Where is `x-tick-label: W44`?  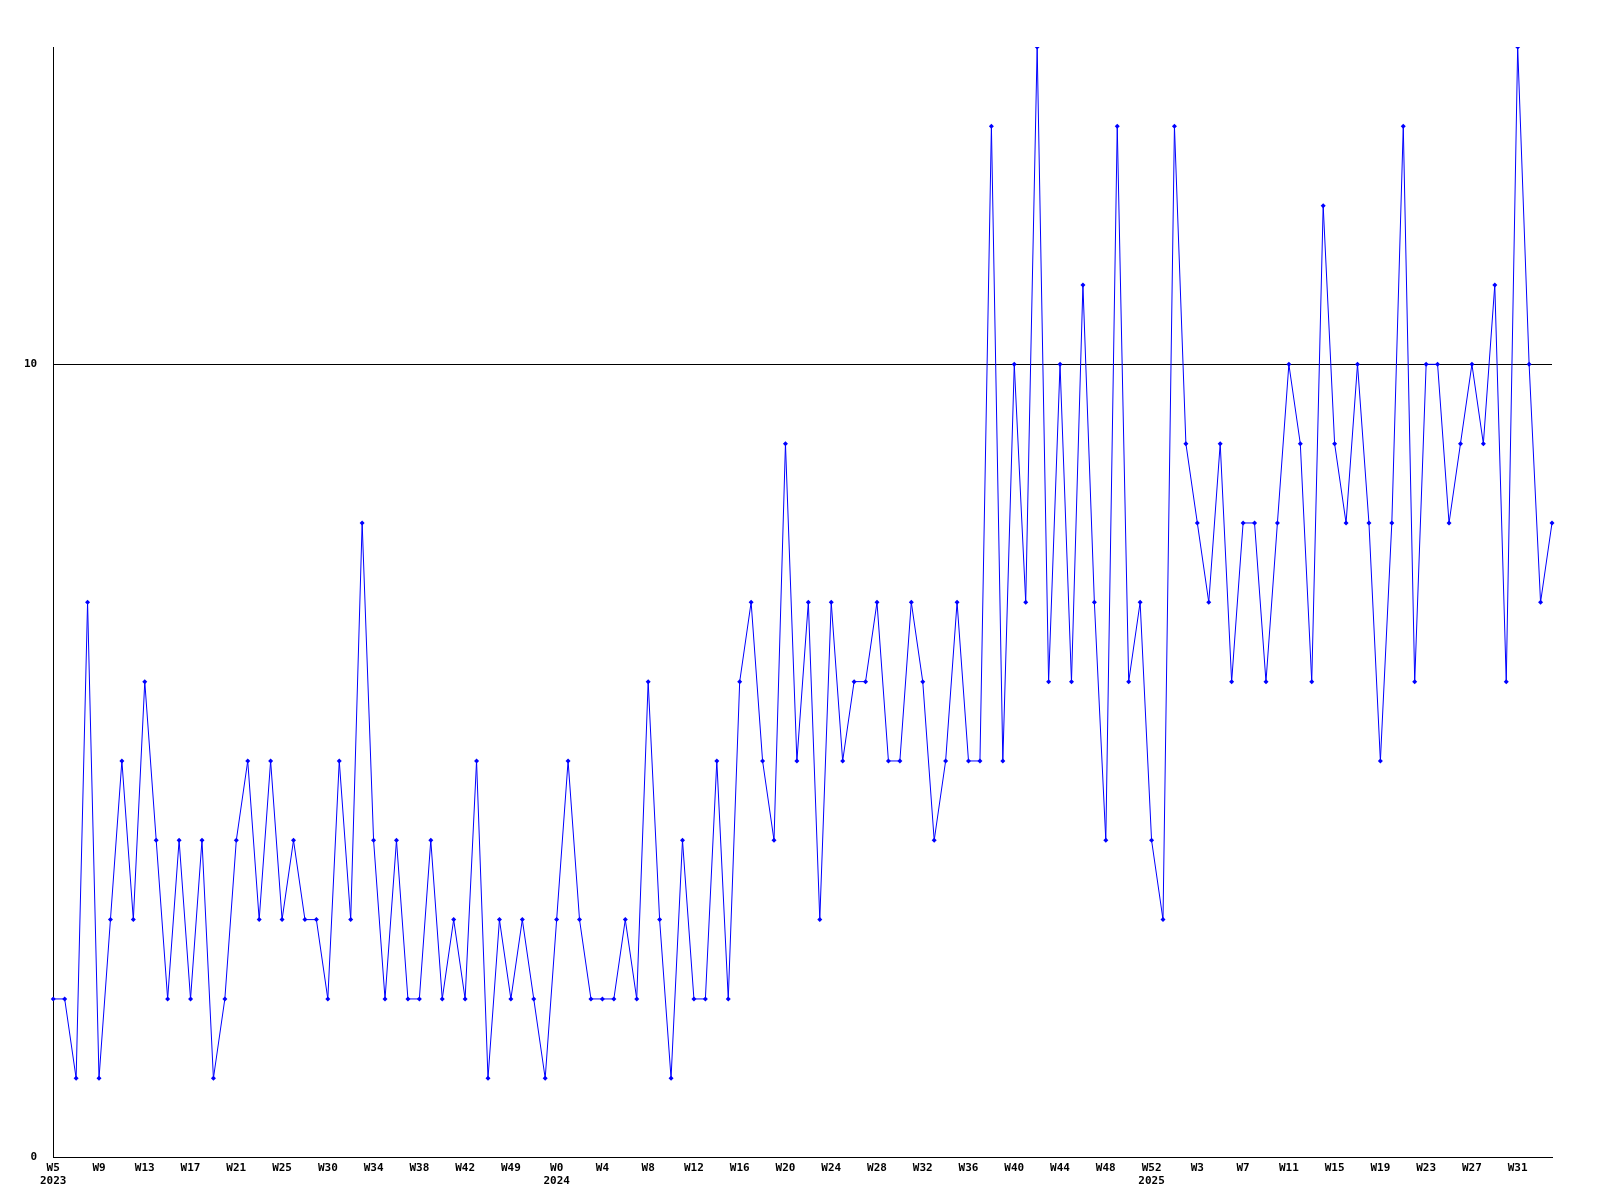 x-tick-label: W44 is located at coordinates (1060, 1168).